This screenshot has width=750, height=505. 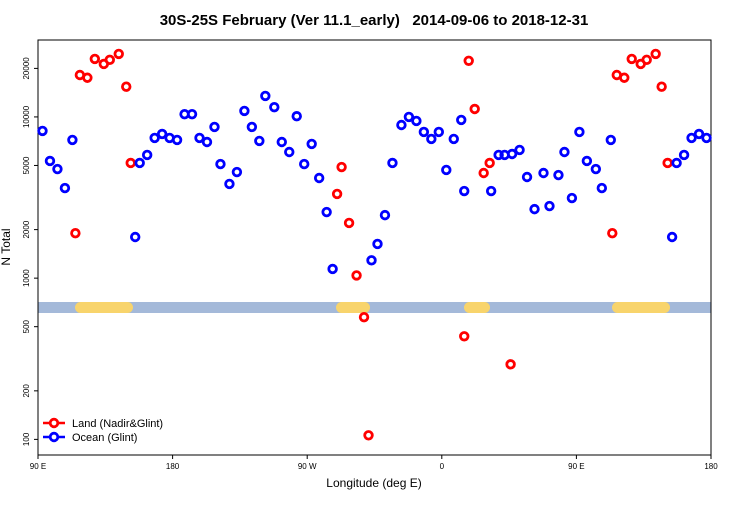 I want to click on band, so click(x=374, y=307).